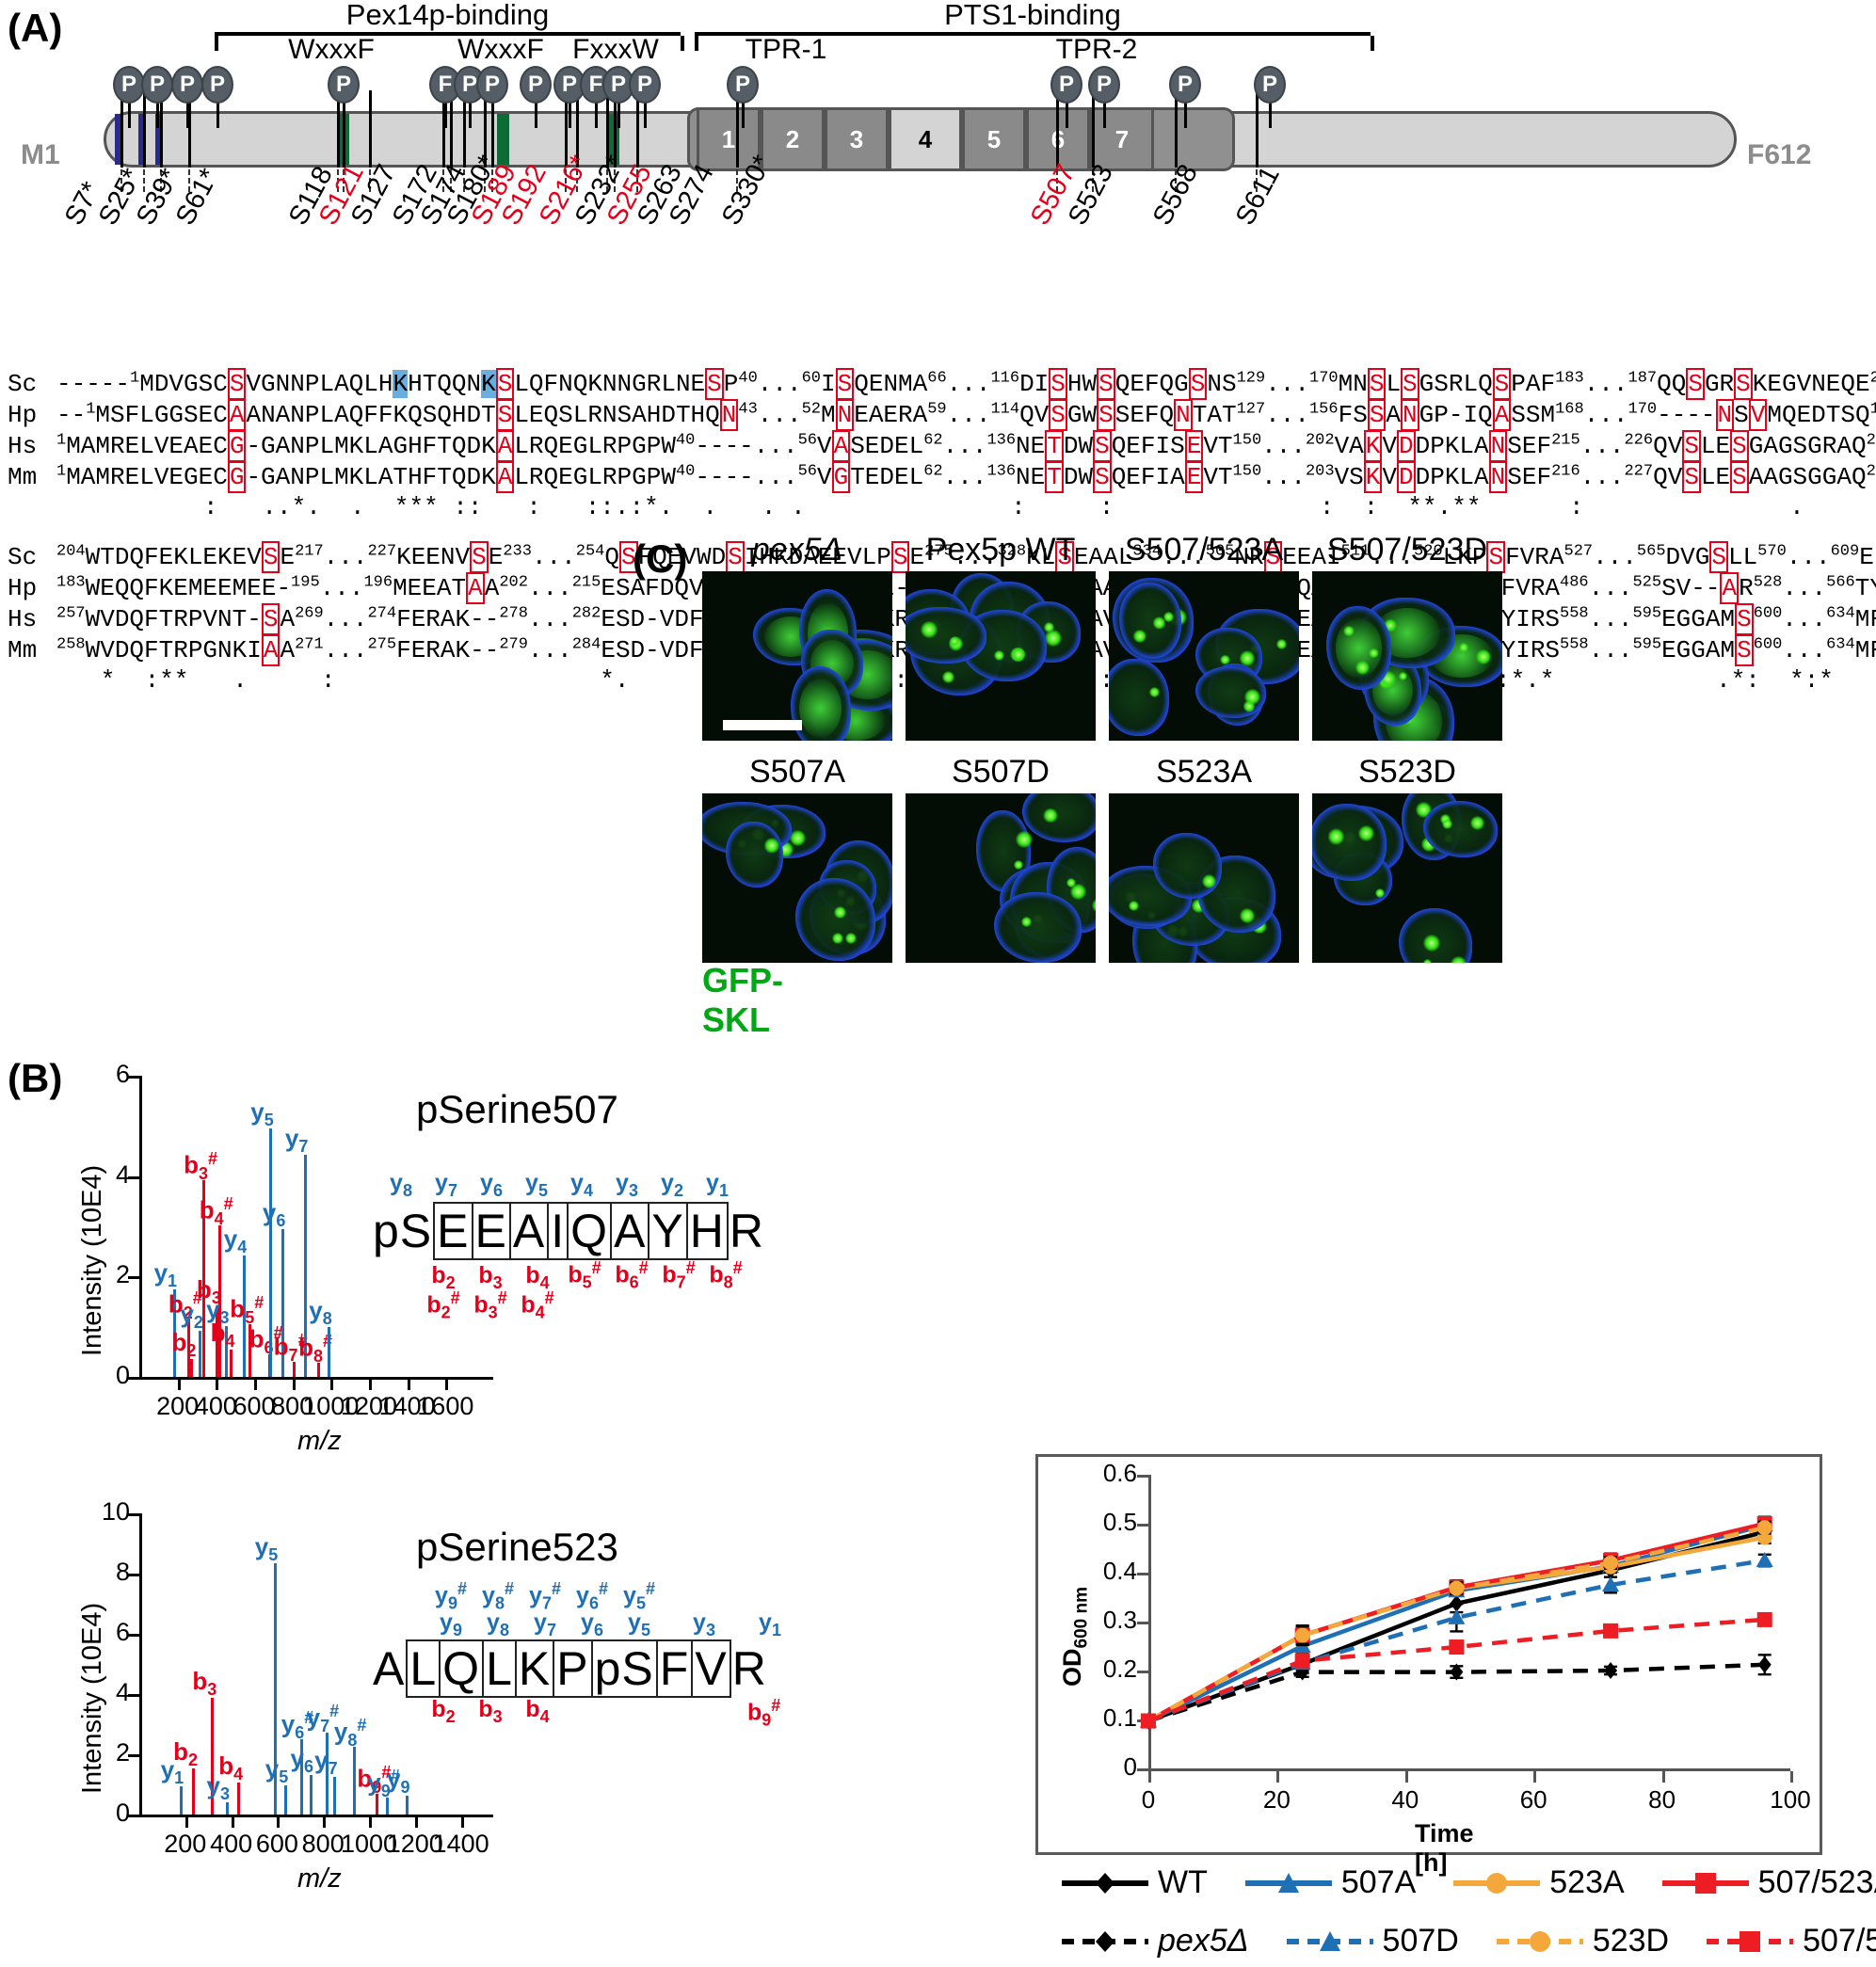  I want to click on legend-item: 507A, so click(1330, 1882).